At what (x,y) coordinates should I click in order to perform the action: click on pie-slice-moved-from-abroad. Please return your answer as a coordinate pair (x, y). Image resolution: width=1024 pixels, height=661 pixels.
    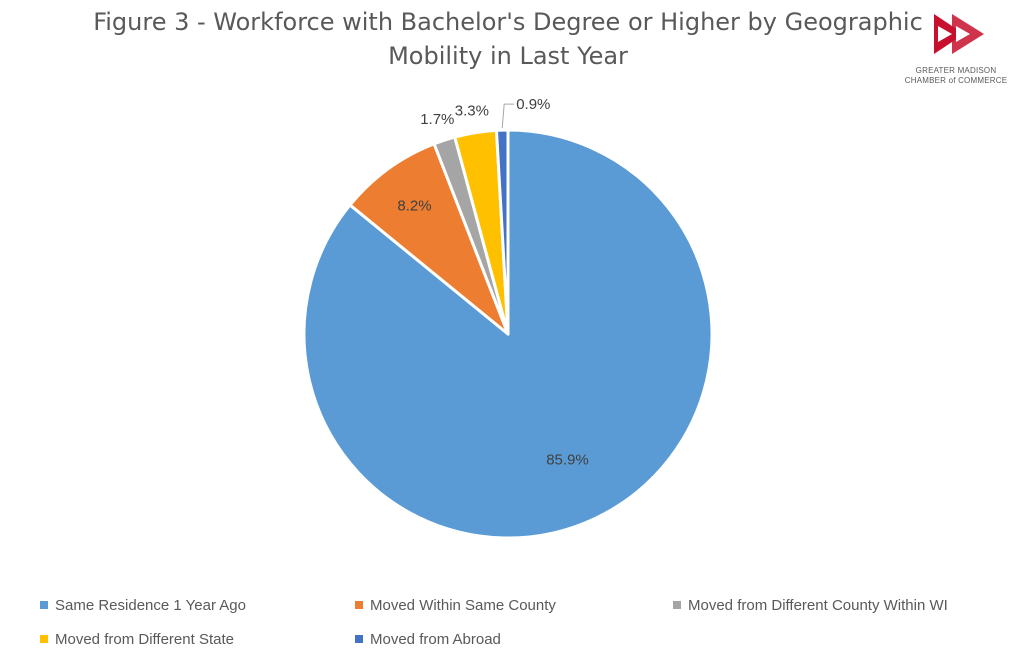
    Looking at the image, I should click on (502, 232).